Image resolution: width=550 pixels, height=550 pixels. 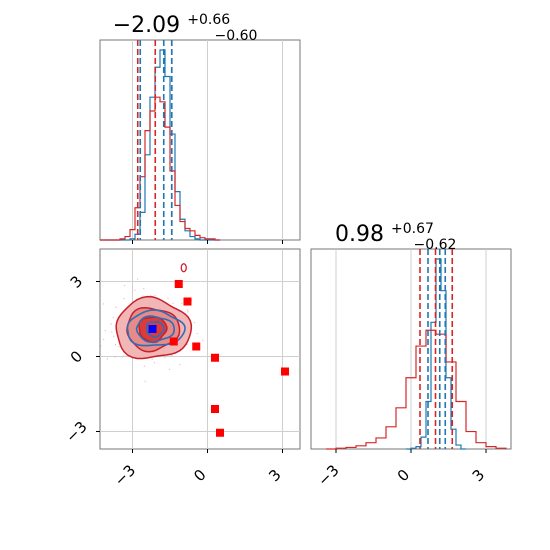 I want to click on panel-2-histograms, so click(x=416, y=354).